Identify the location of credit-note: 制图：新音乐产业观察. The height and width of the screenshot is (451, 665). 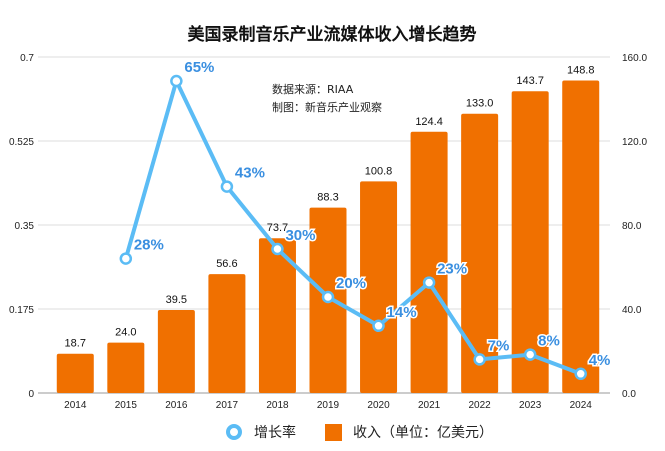
(327, 107).